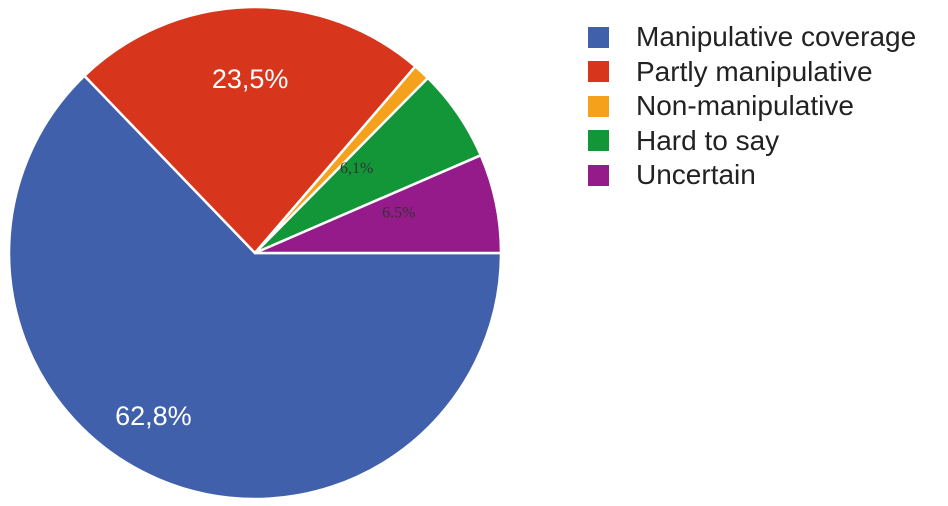 This screenshot has height=506, width=948. I want to click on legend-item-non-manipulative: Non-manipulative, so click(752, 106).